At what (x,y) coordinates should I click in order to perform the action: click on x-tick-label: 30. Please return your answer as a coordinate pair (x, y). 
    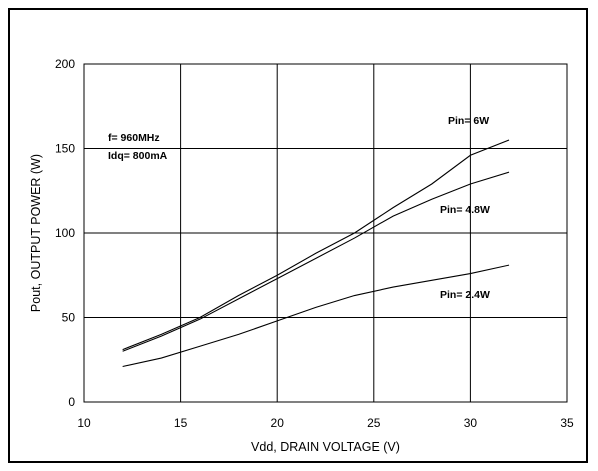
    Looking at the image, I should click on (471, 423).